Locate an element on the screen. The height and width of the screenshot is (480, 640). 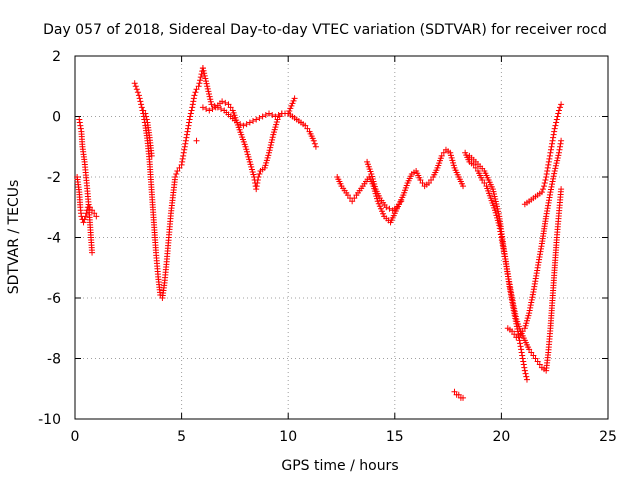
y-axis-label: SDTVAR / TECUs is located at coordinates (14, 237).